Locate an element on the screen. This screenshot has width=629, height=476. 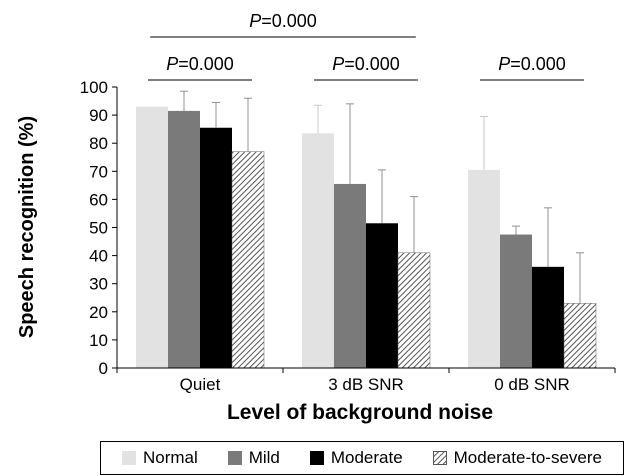
y-tick-label: 40 is located at coordinates (98, 256).